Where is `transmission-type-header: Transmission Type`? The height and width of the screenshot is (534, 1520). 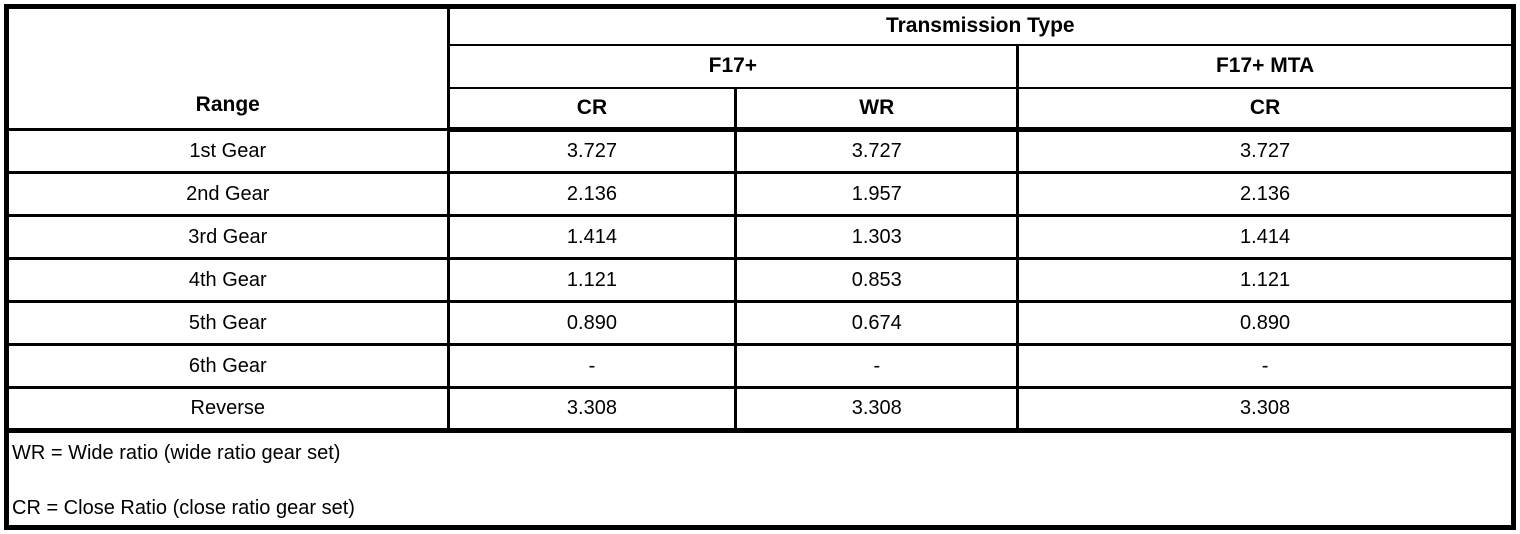 transmission-type-header: Transmission Type is located at coordinates (981, 25).